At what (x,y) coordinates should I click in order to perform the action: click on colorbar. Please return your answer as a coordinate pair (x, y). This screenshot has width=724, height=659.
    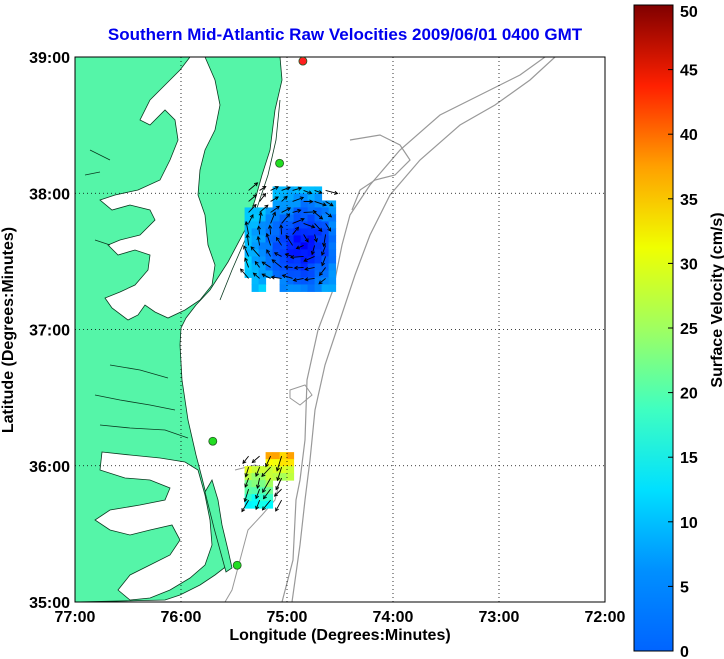
    Looking at the image, I should click on (653, 328).